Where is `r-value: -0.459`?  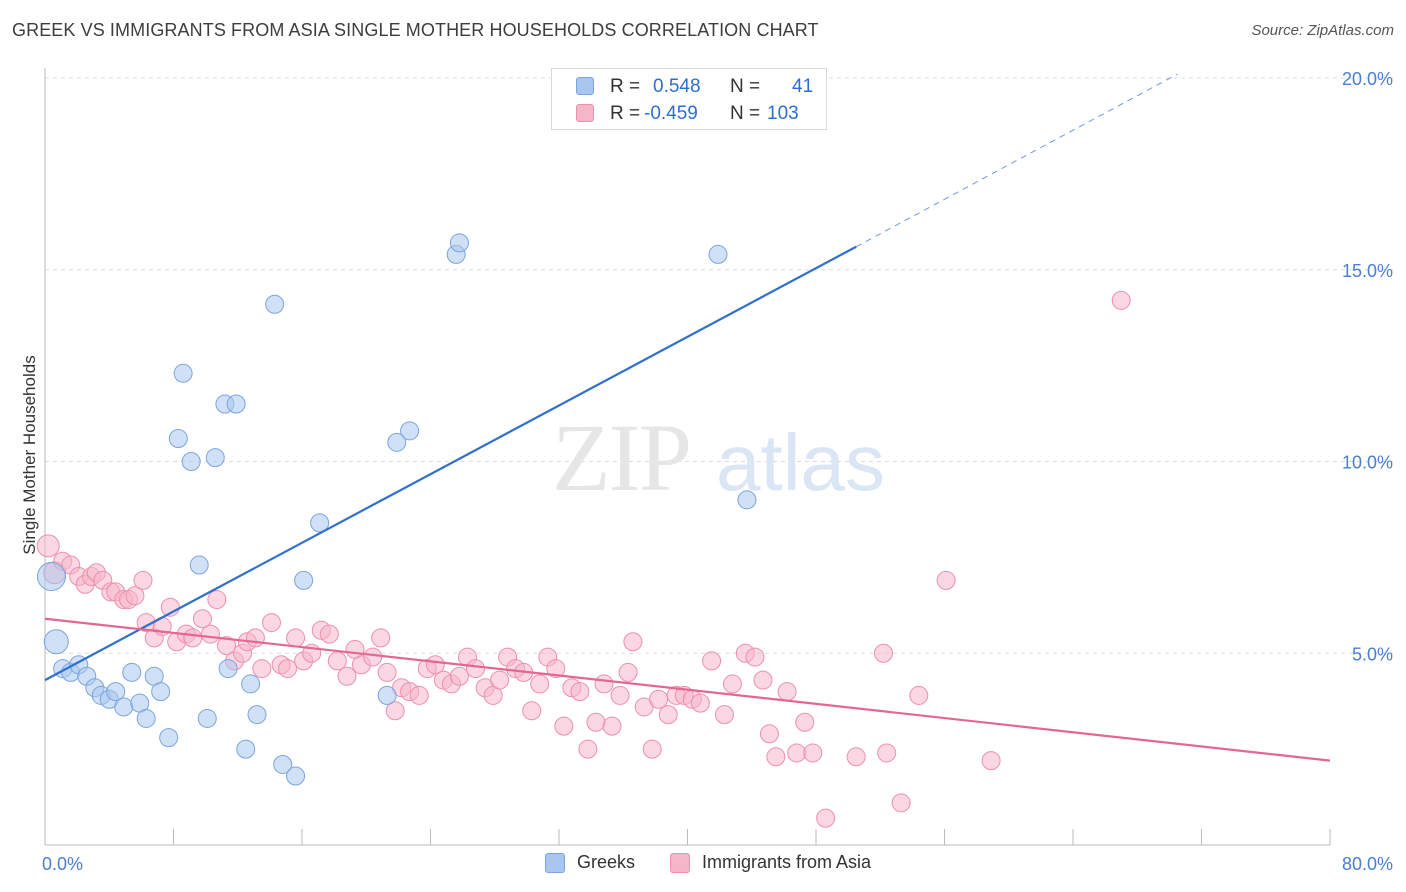
r-value: -0.459 is located at coordinates (671, 113).